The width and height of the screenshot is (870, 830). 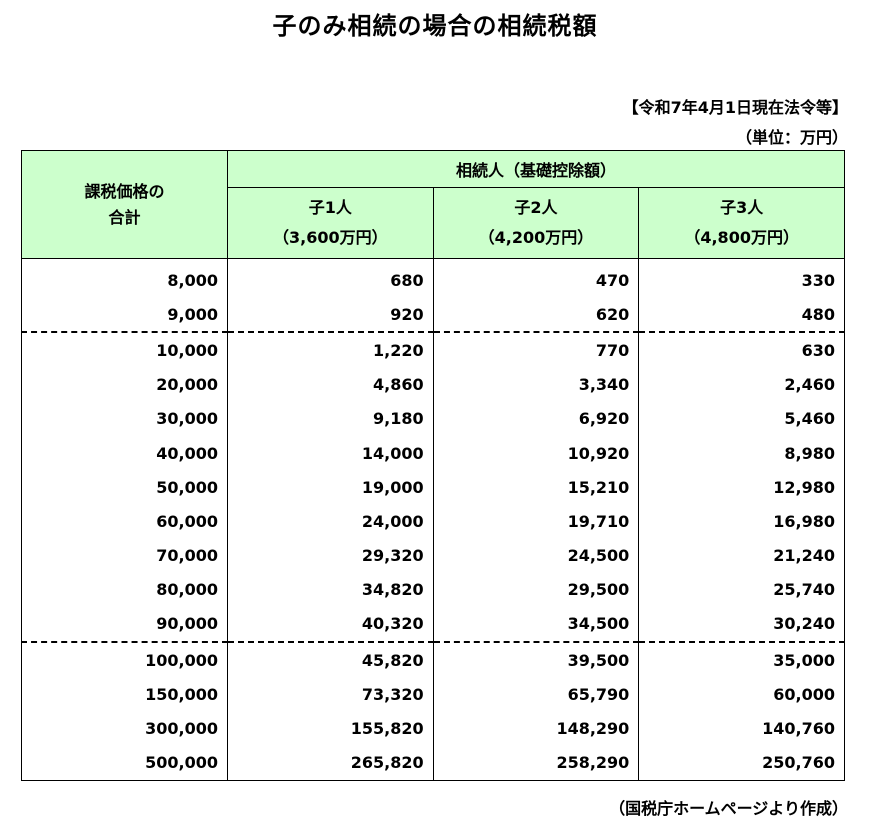 I want to click on tax-amount-cell: 29,320, so click(x=330, y=555).